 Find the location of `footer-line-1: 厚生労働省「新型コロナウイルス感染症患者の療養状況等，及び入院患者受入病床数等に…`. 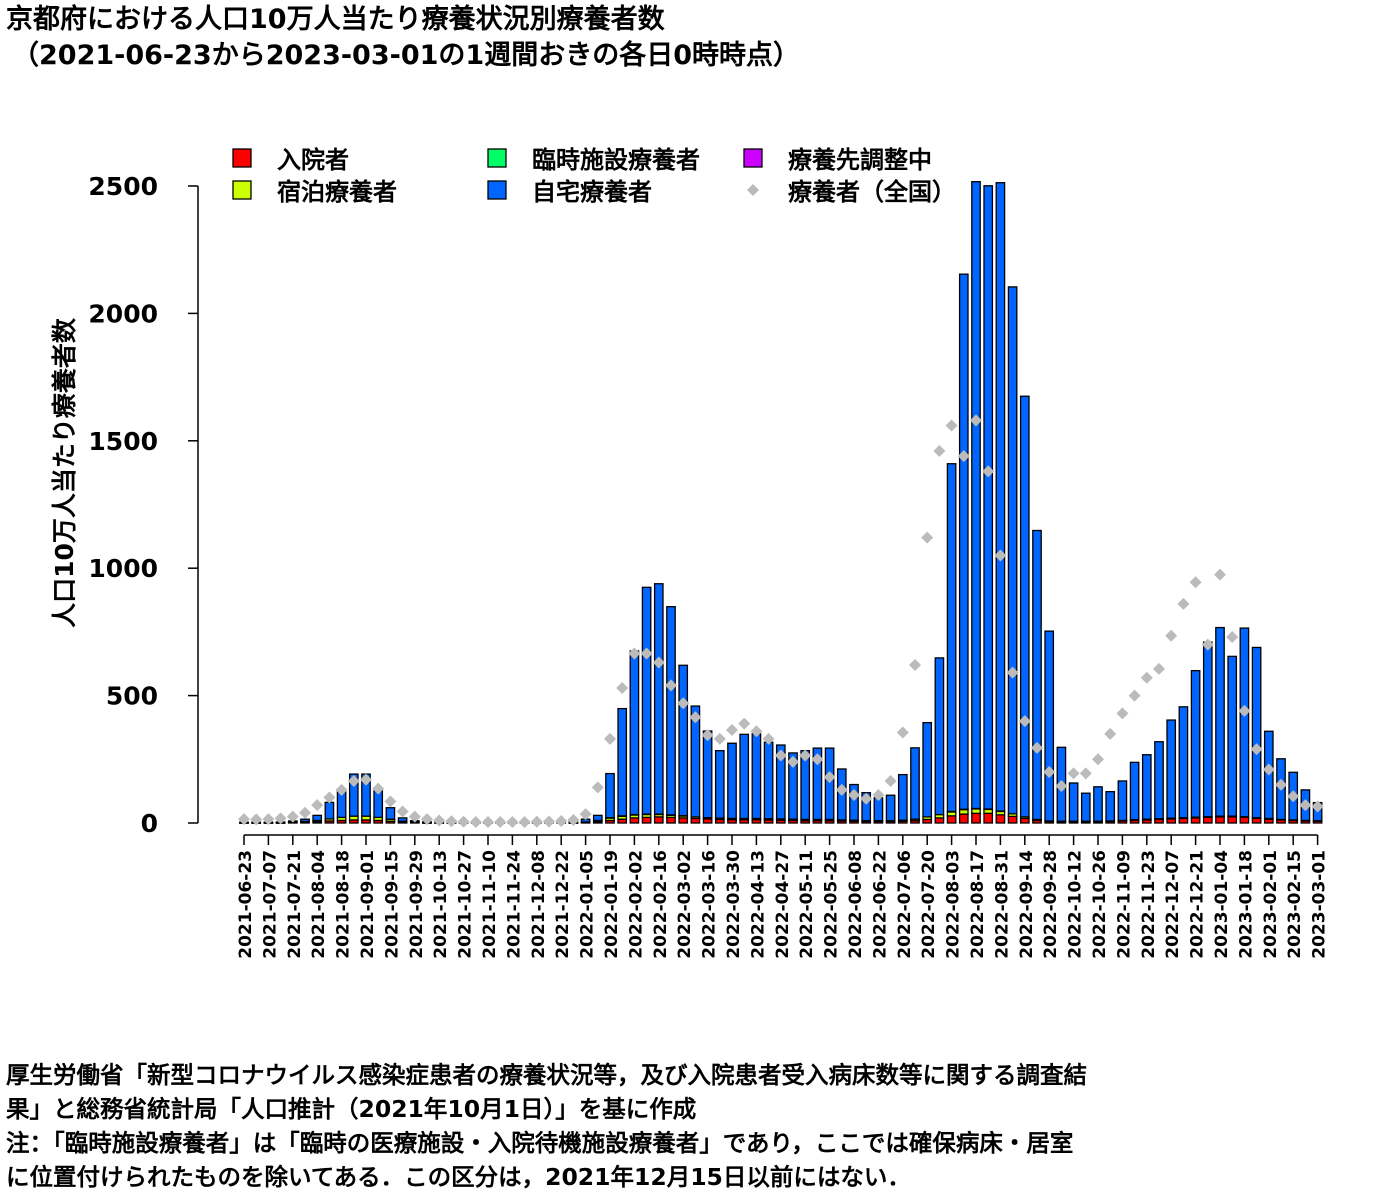

footer-line-1: 厚生労働省「新型コロナウイルス感染症患者の療養状況等，及び入院患者受入病床数等に… is located at coordinates (546, 1075).